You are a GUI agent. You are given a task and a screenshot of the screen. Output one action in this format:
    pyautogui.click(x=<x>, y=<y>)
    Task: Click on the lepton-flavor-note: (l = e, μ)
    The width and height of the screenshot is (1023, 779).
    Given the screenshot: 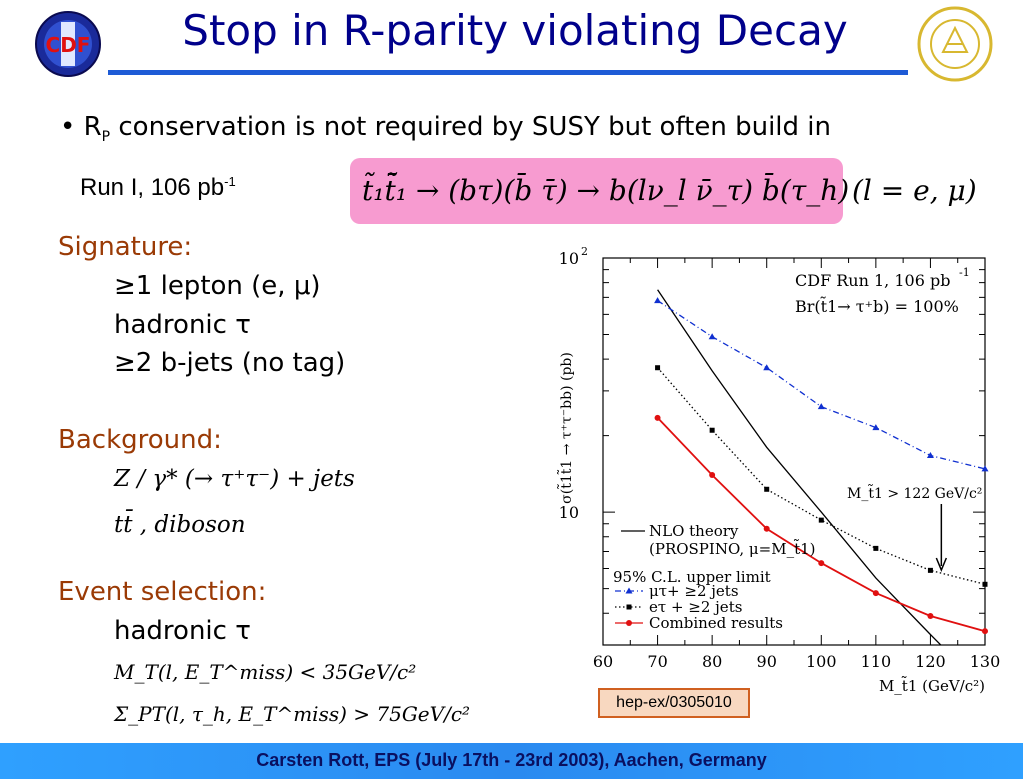 What is the action you would take?
    pyautogui.click(x=914, y=190)
    